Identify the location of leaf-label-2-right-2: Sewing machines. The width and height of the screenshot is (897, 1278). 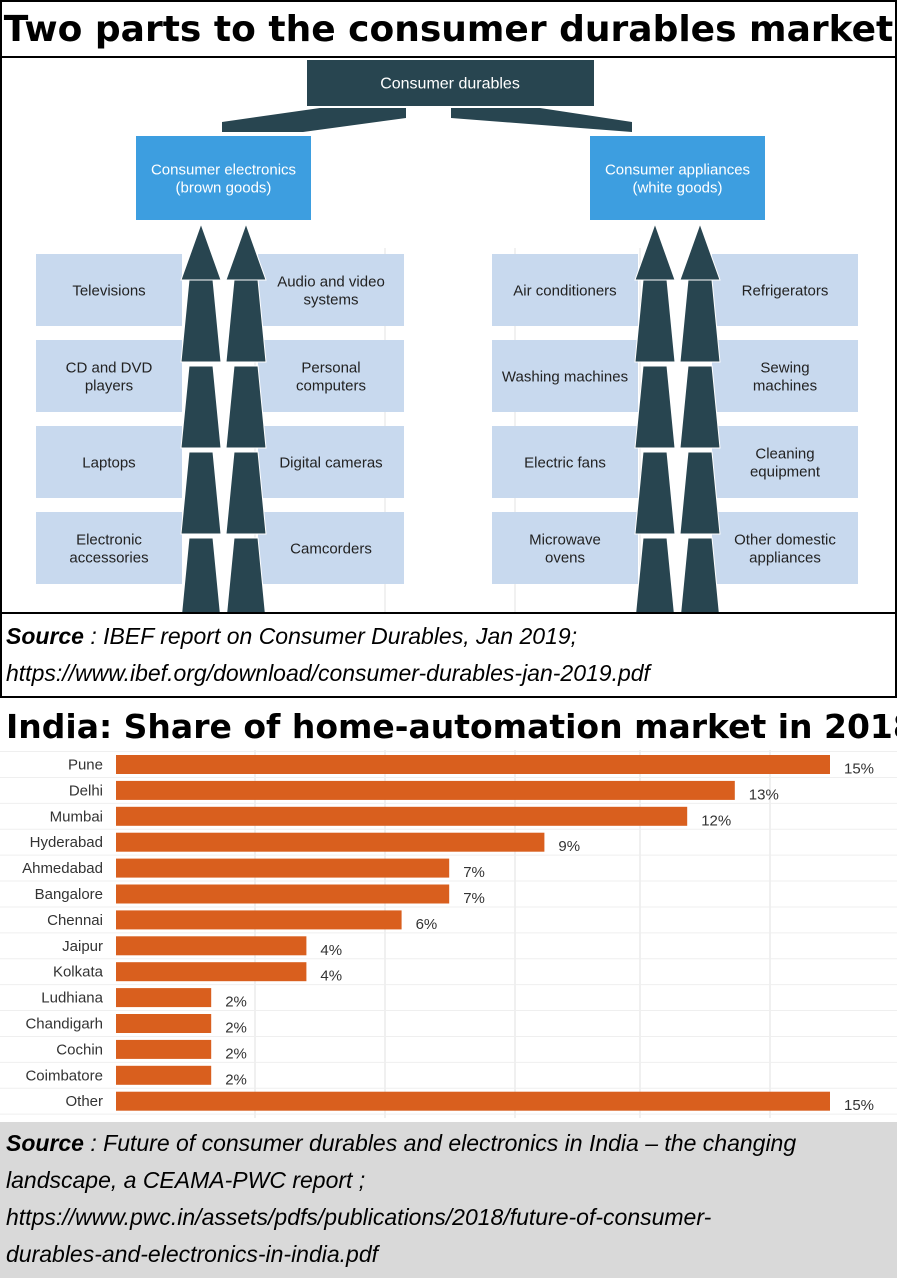
(785, 376).